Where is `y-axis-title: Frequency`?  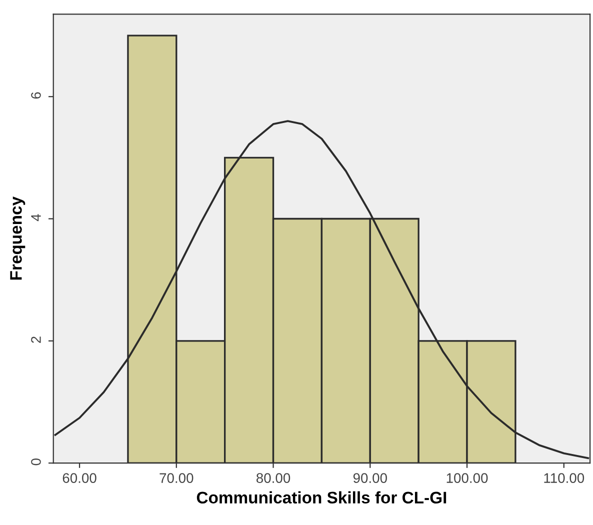
y-axis-title: Frequency is located at coordinates (18, 238).